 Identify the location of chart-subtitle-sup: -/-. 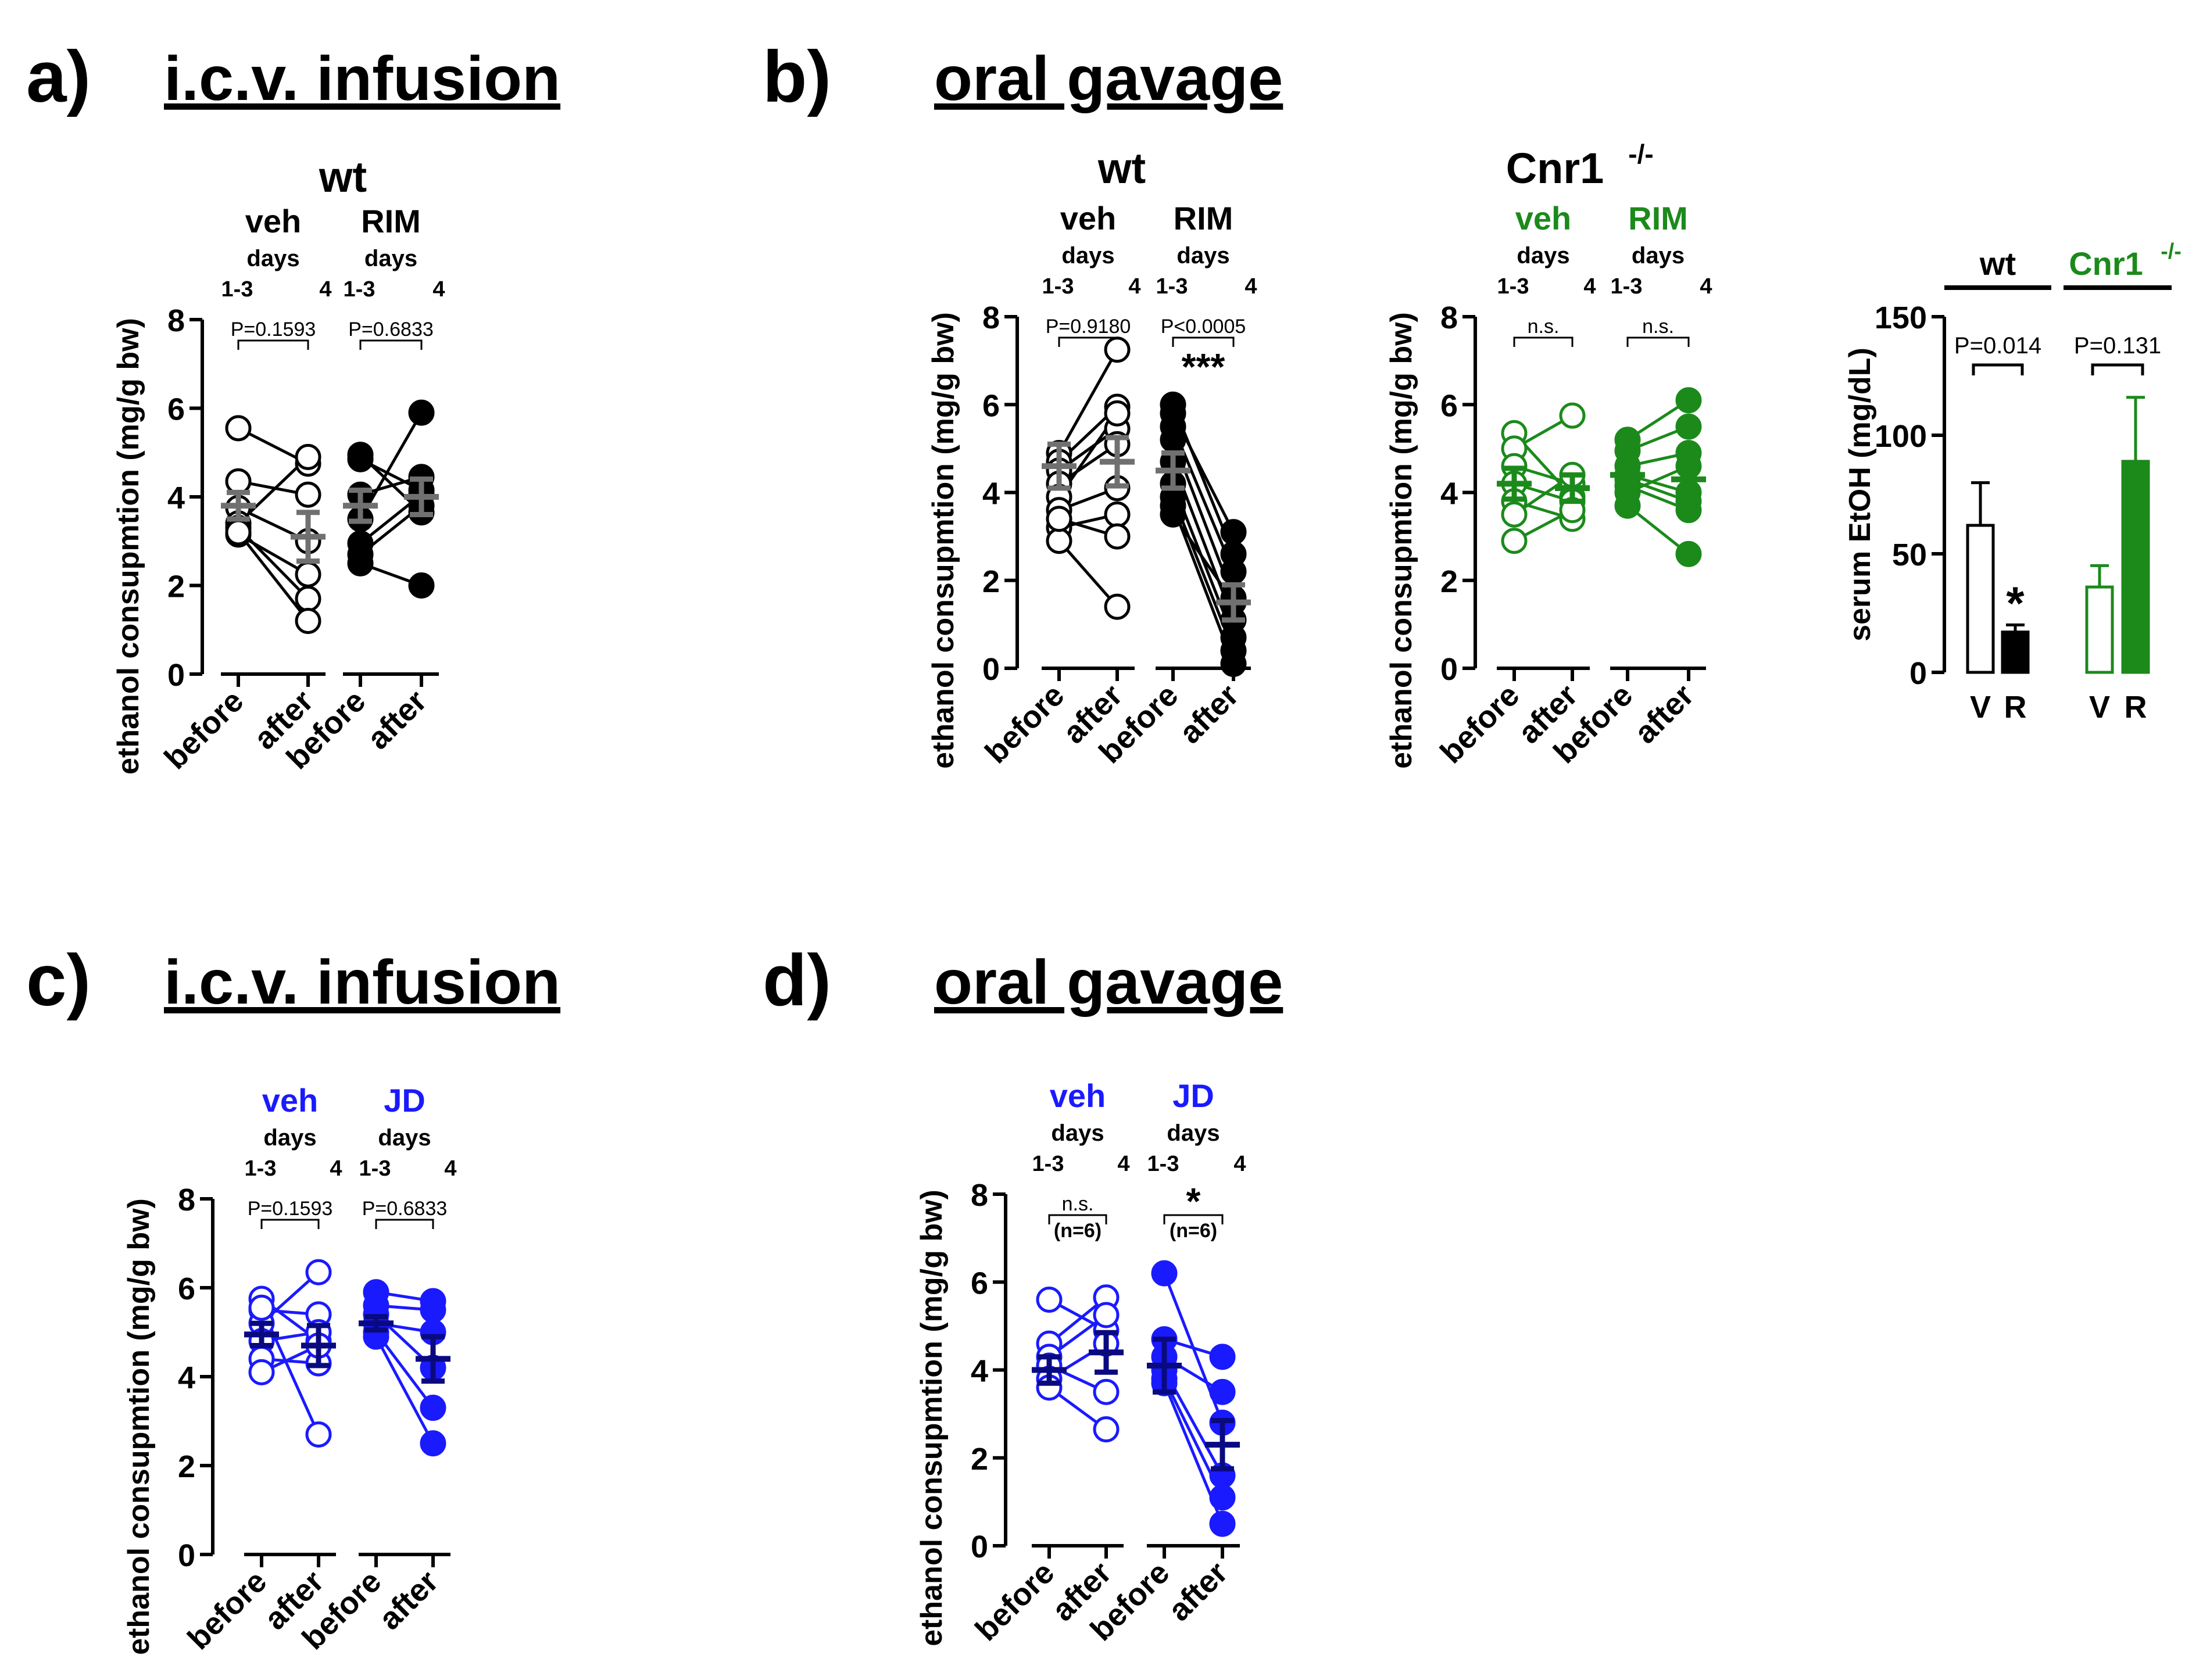
(1641, 154).